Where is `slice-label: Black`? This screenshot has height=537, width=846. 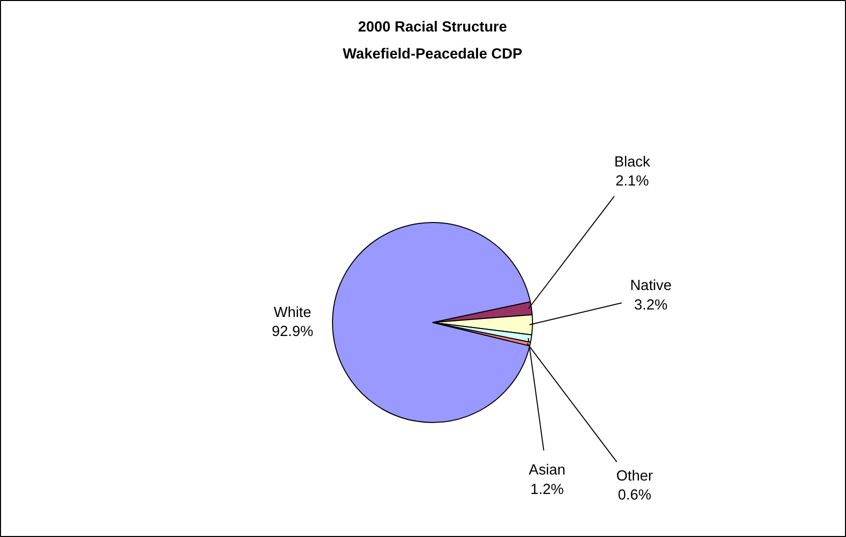
slice-label: Black is located at coordinates (632, 162).